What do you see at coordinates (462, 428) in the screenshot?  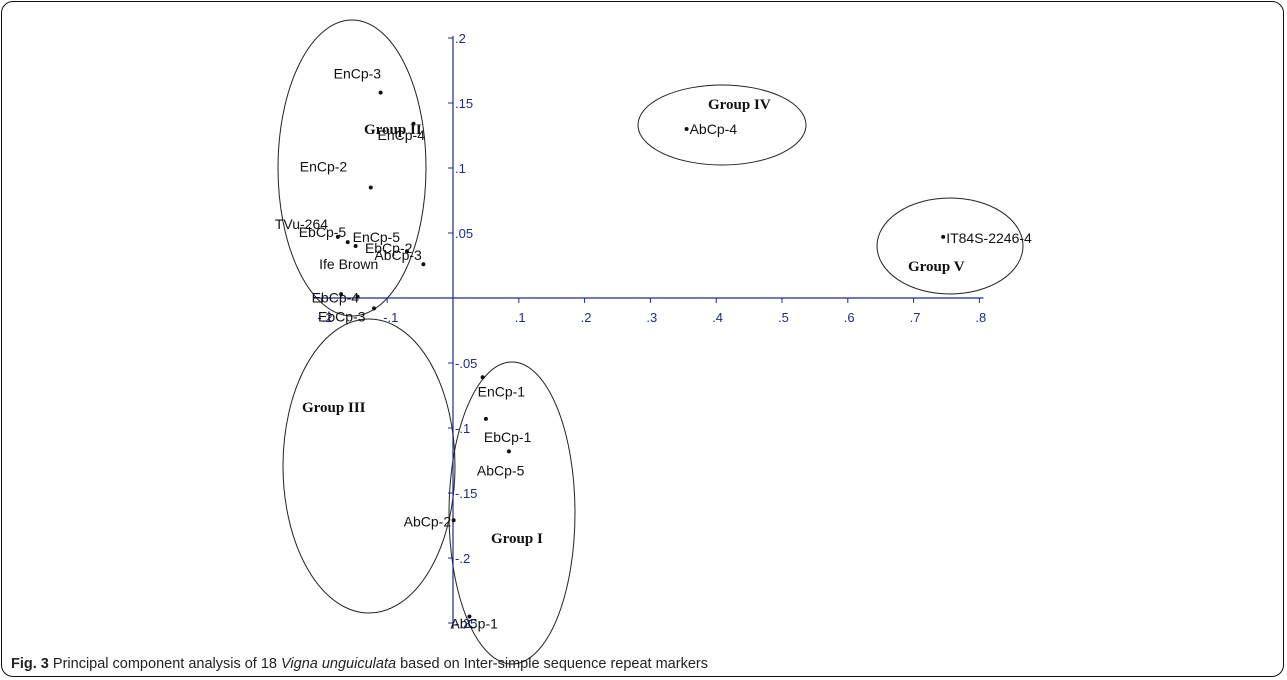 I see `y-tick-label: -.1` at bounding box center [462, 428].